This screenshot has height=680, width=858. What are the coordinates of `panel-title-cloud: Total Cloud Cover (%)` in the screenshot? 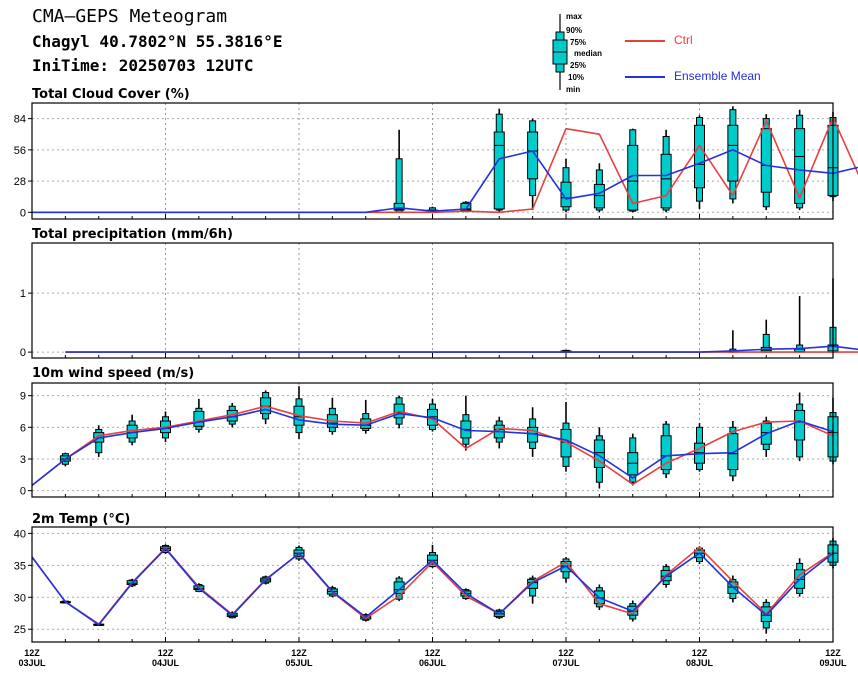 It's located at (111, 94).